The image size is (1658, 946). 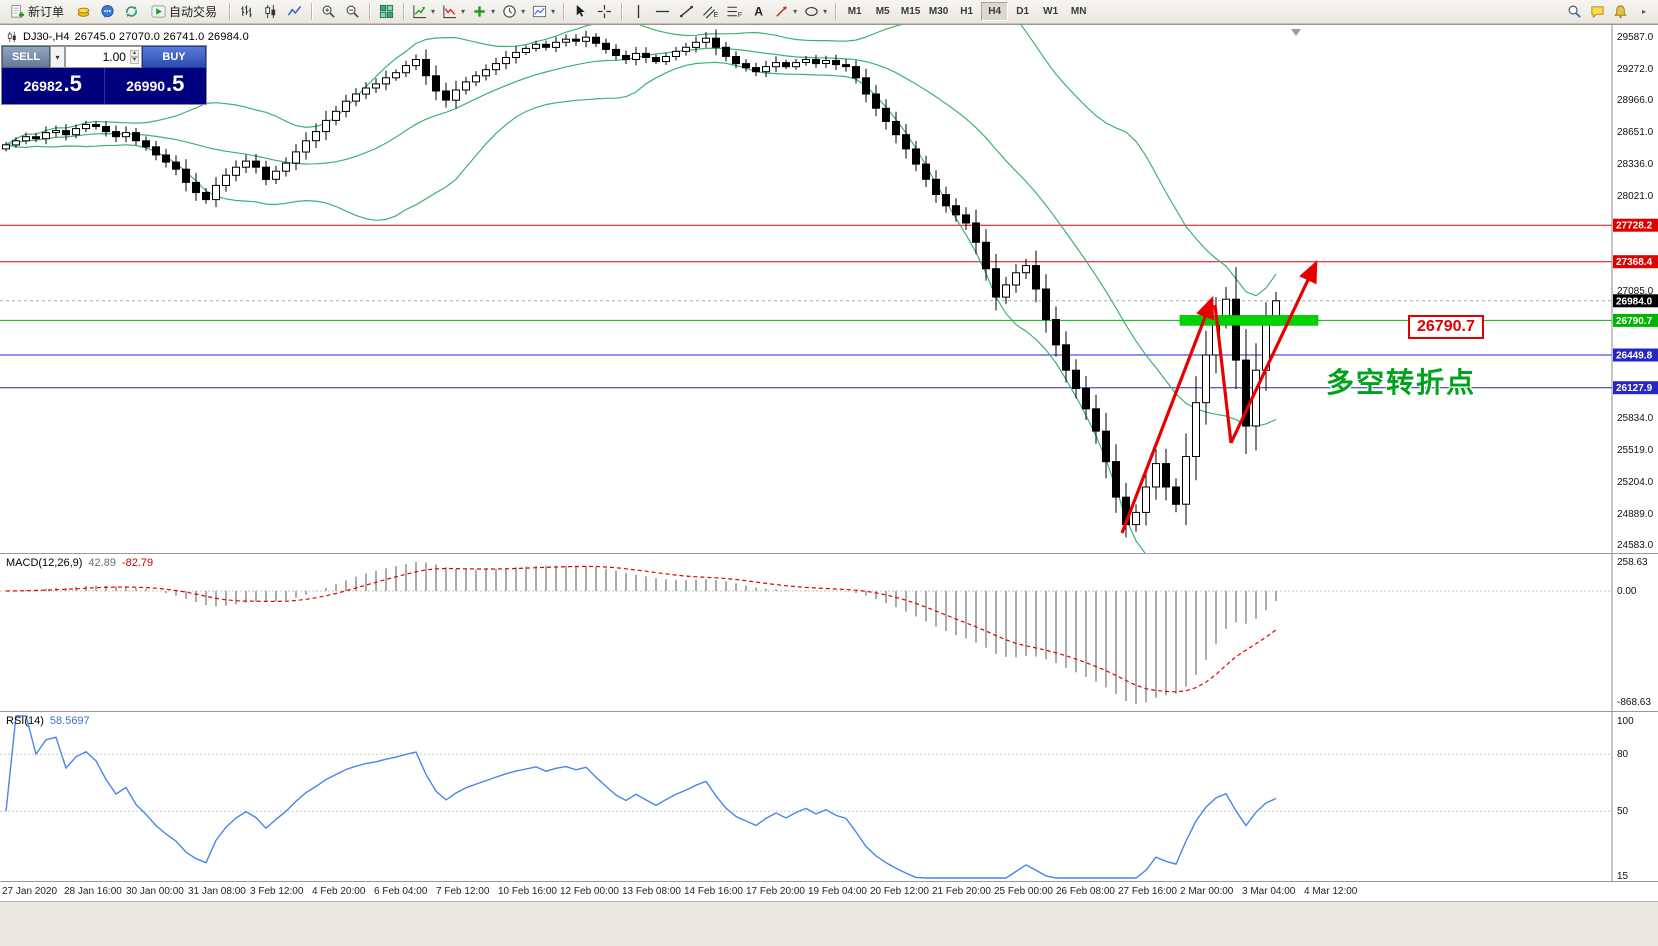 I want to click on sell-button: SELL, so click(x=26, y=57).